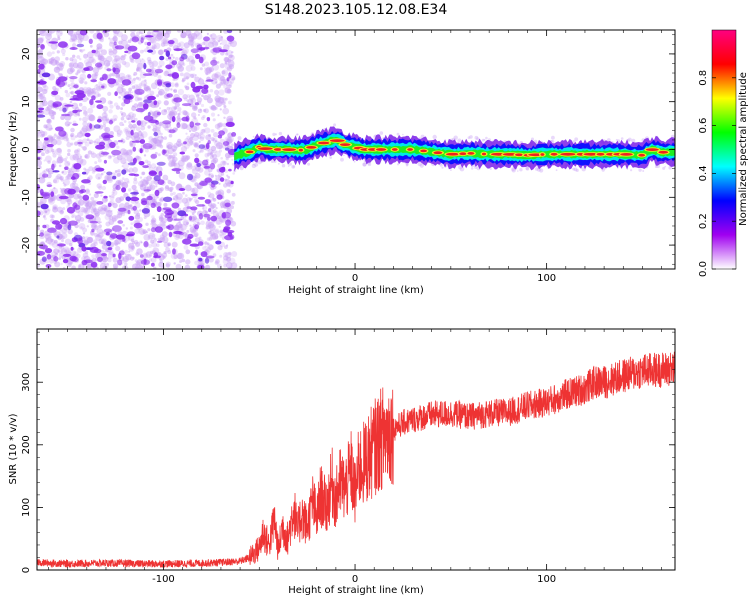 The image size is (750, 600). I want to click on spectrogram-xtick-label: 100, so click(546, 278).